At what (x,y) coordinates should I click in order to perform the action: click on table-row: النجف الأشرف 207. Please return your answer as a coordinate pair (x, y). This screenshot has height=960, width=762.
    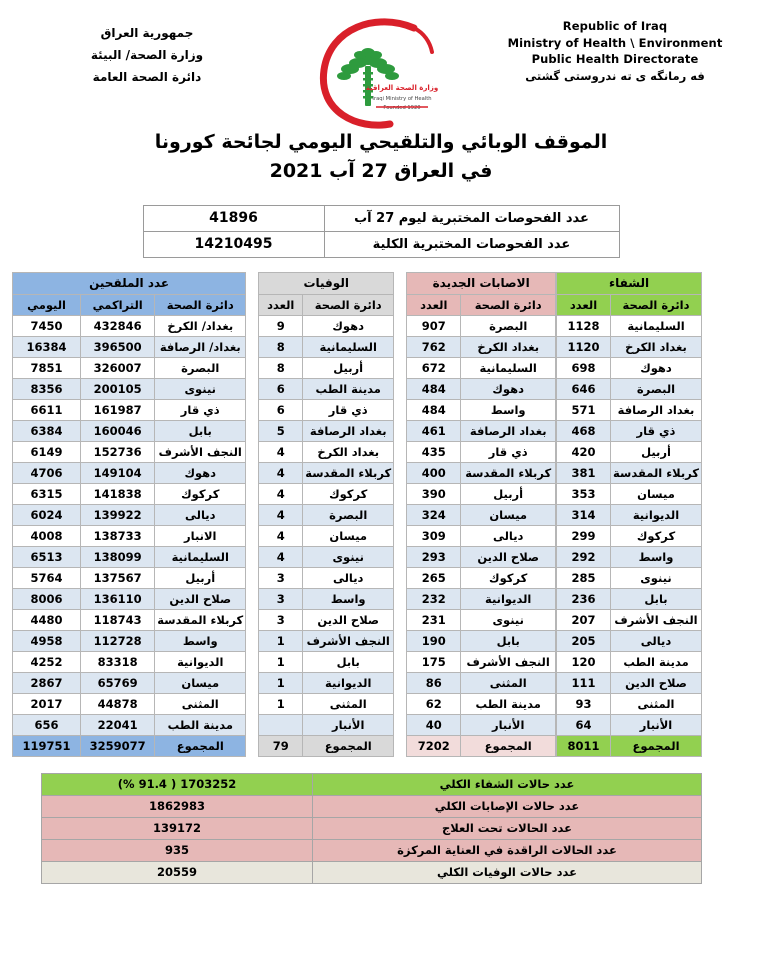
    Looking at the image, I should click on (629, 619).